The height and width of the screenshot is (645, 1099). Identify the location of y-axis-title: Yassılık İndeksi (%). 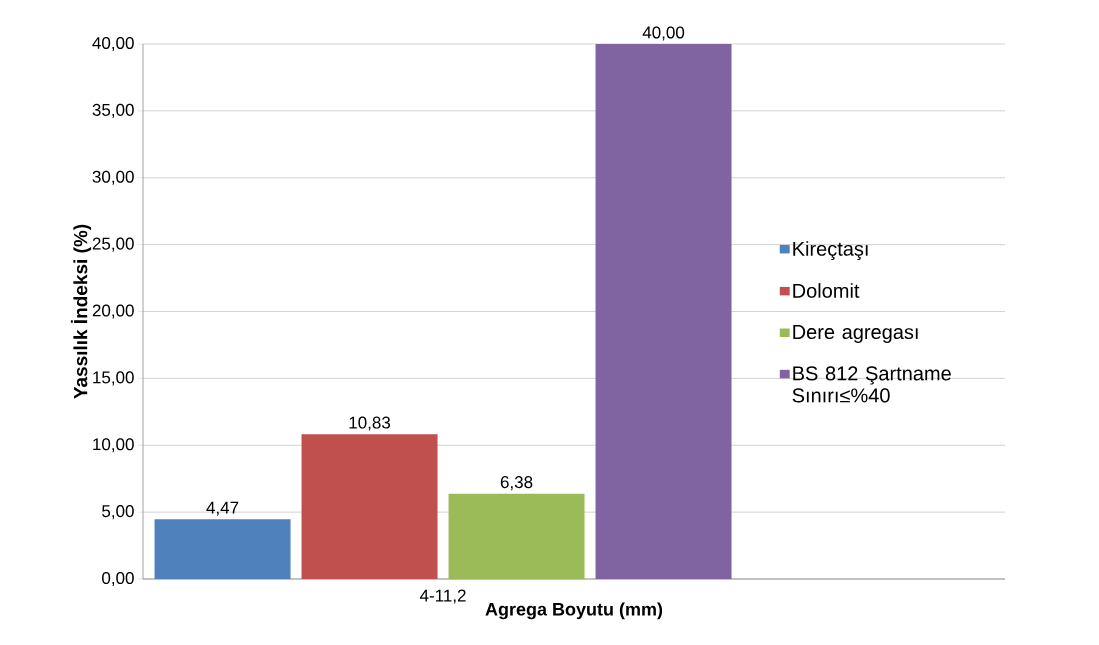
(81, 311).